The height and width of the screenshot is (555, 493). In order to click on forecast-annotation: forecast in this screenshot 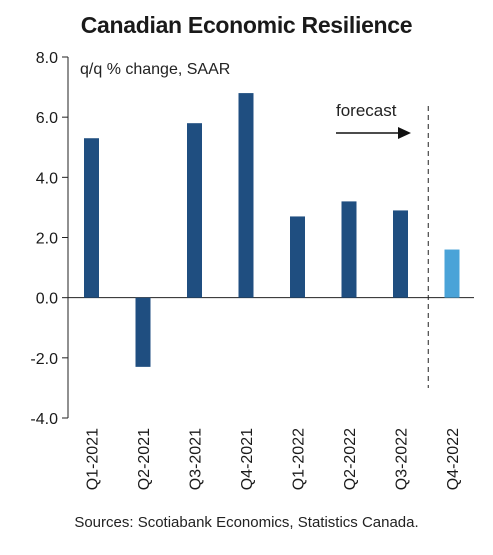, I will do `click(382, 244)`.